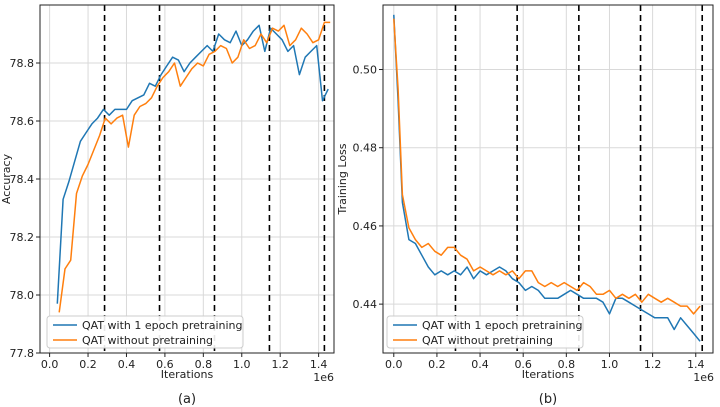 The height and width of the screenshot is (407, 720). What do you see at coordinates (544, 362) in the screenshot?
I see `loss-x-ticks: 0.0 0.2 0.4 0.6 0.8 1.0 1.2 1.4` at bounding box center [544, 362].